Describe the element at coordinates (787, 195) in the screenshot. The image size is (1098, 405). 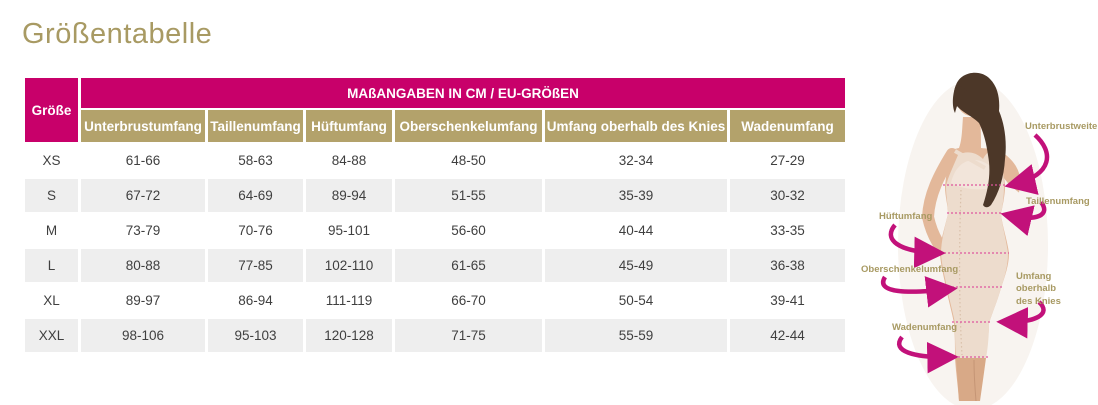
I see `measurement-cell: 30-32` at that location.